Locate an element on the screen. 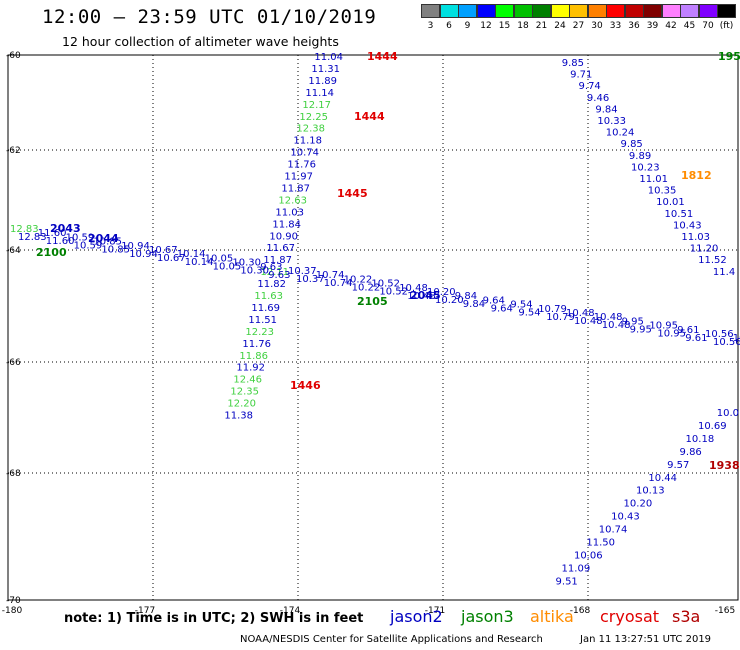  wave-height-label: 10.0 is located at coordinates (728, 413).